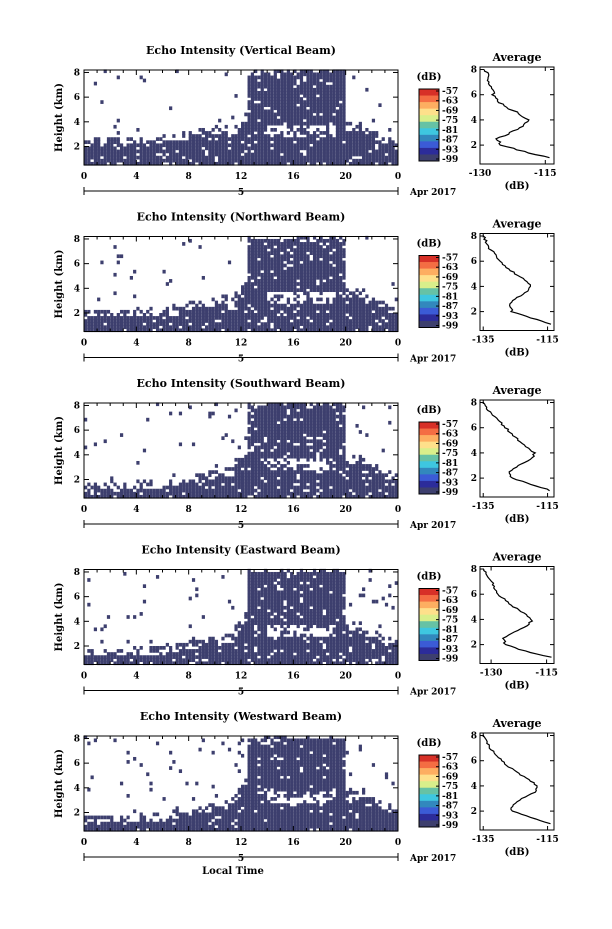  Describe the element at coordinates (429, 125) in the screenshot. I see `colorbar-frame` at that location.